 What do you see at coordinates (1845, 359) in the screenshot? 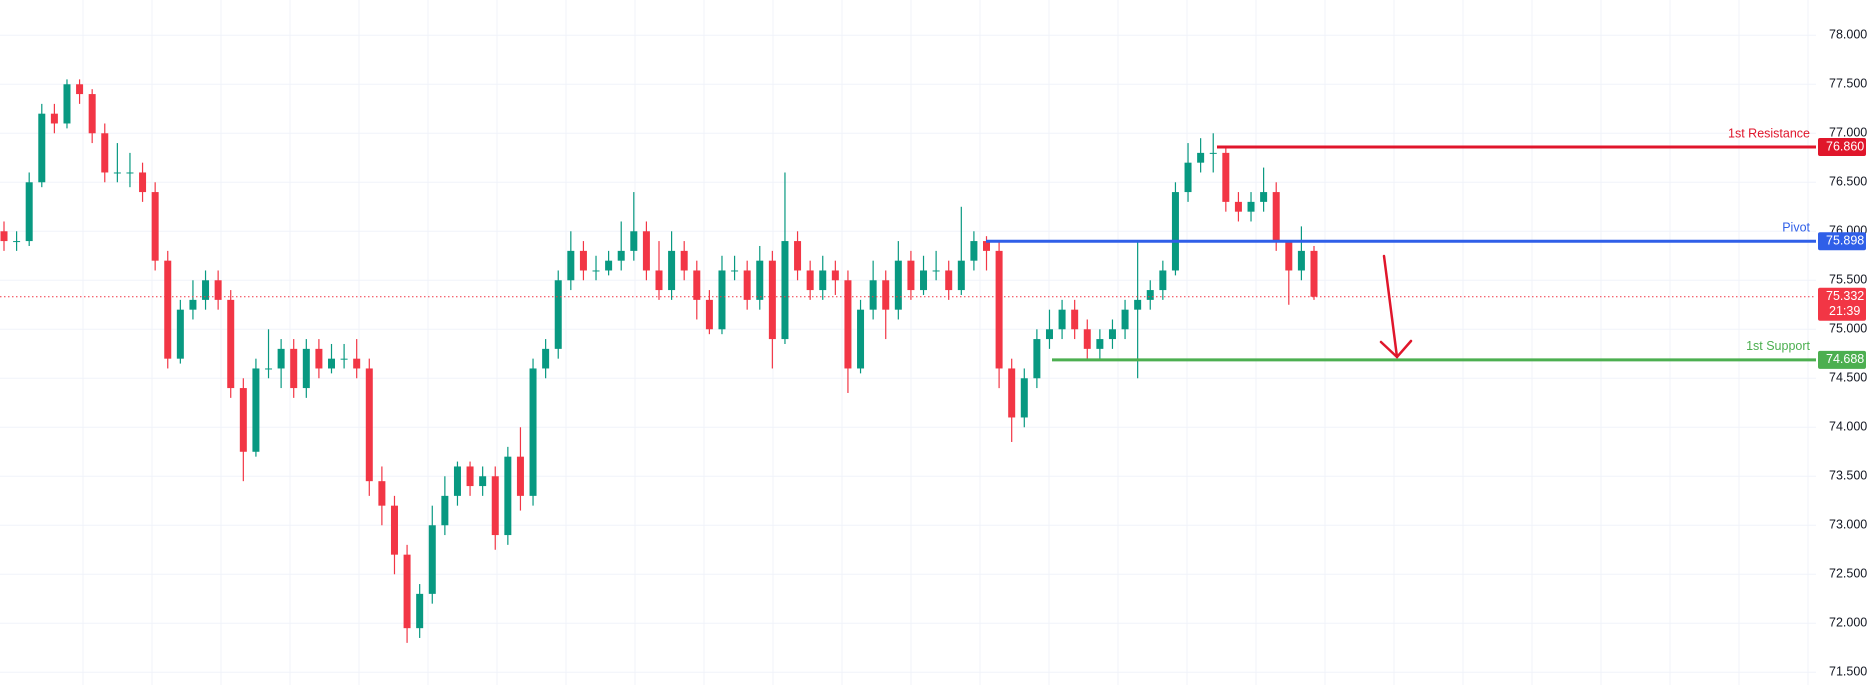
I see `level-price-label: 74.688` at bounding box center [1845, 359].